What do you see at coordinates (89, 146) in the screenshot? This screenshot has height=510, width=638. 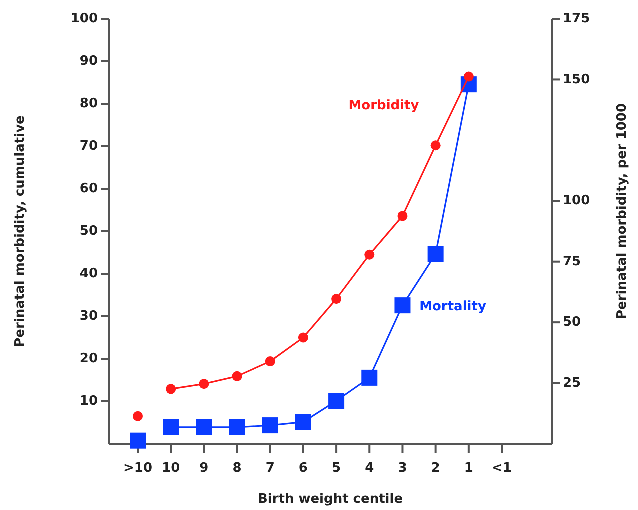 I see `y-tick-label: 70` at bounding box center [89, 146].